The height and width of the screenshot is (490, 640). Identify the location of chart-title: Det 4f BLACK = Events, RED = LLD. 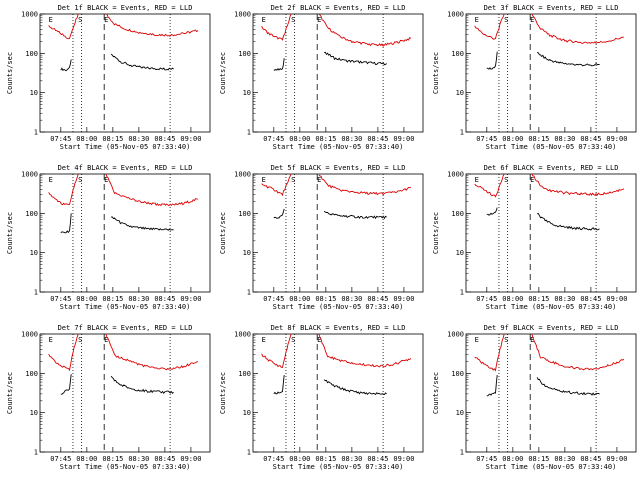
(125, 168).